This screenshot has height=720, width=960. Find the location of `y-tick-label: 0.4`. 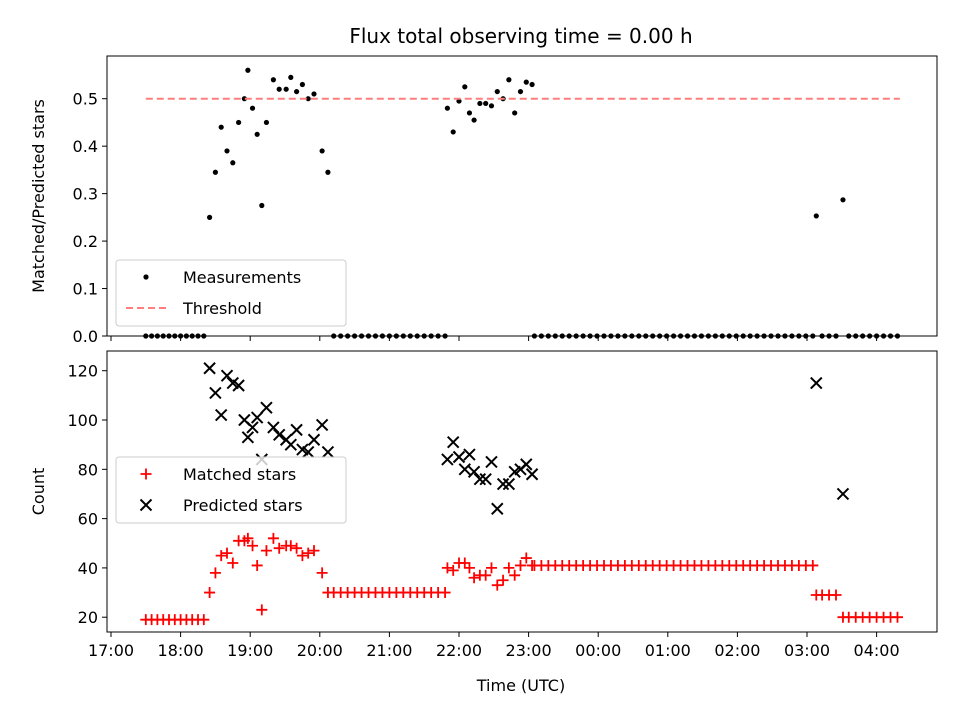

y-tick-label: 0.4 is located at coordinates (85, 146).